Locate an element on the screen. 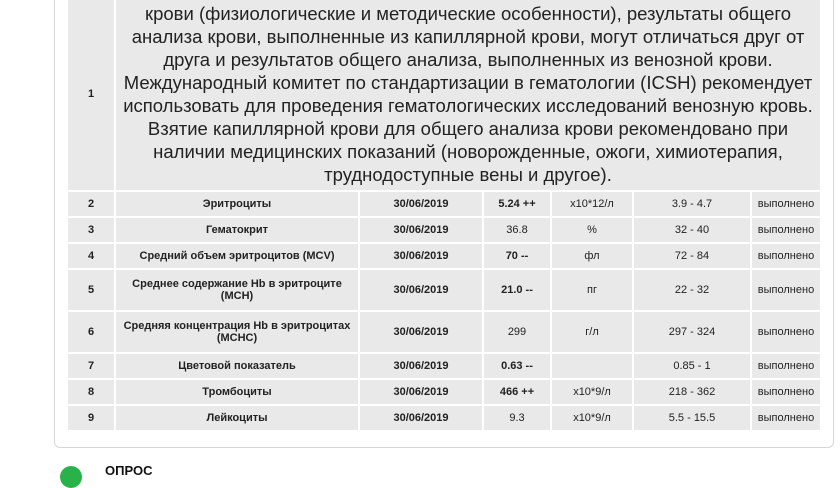 The height and width of the screenshot is (488, 840). test-value: 9.3 is located at coordinates (517, 418).